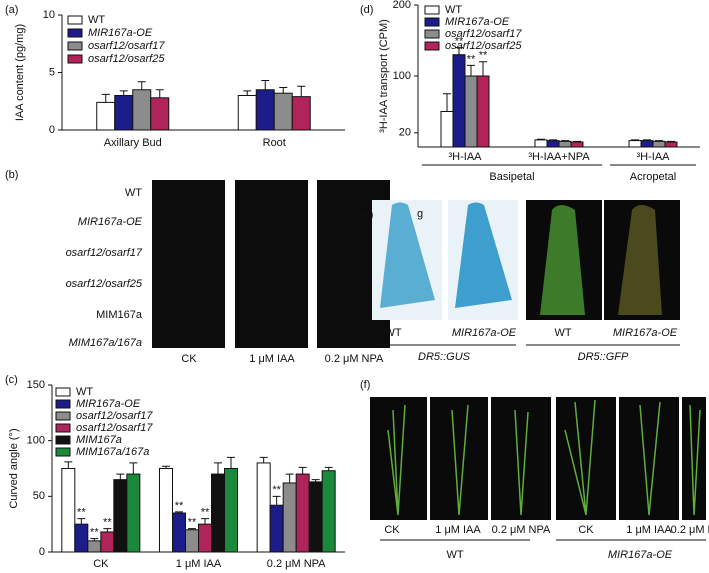 The width and height of the screenshot is (709, 573). Describe the element at coordinates (559, 157) in the screenshot. I see `x-tick-label: ³H-IAA+NPA` at that location.